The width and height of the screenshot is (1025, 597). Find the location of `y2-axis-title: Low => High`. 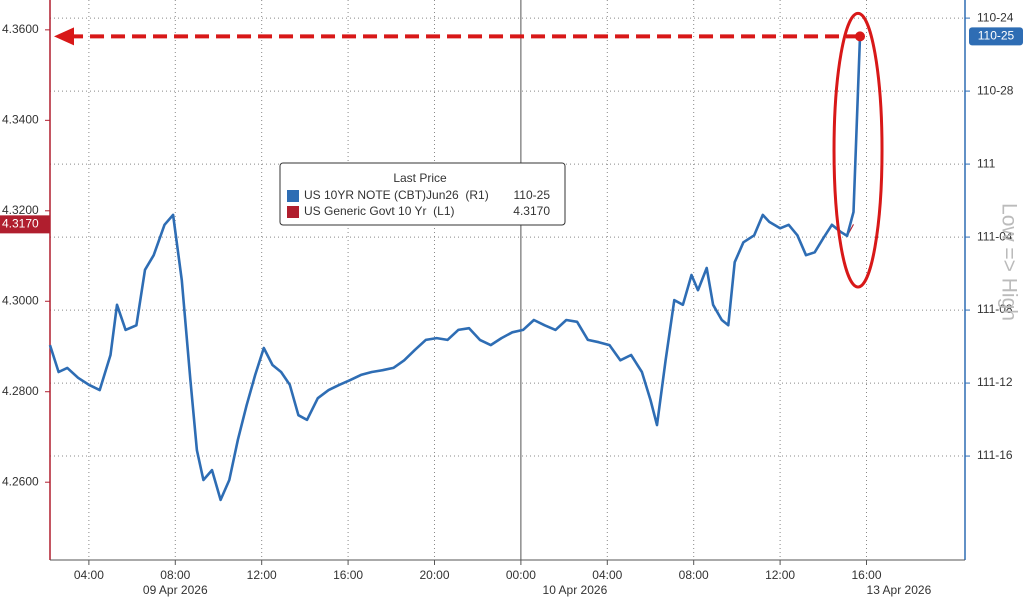

y2-axis-title: Low => High is located at coordinates (1008, 262).